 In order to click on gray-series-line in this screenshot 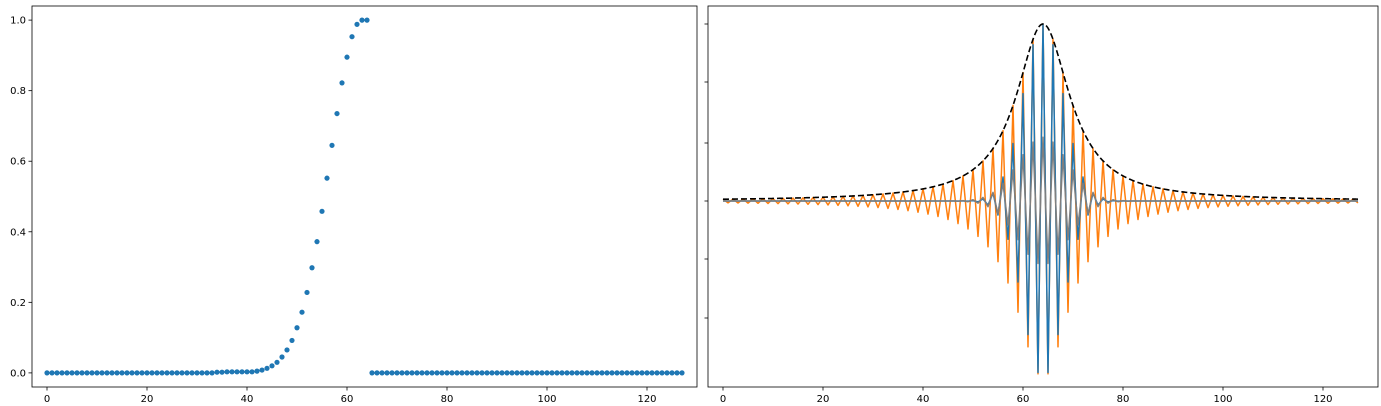, I will do `click(1040, 200)`.